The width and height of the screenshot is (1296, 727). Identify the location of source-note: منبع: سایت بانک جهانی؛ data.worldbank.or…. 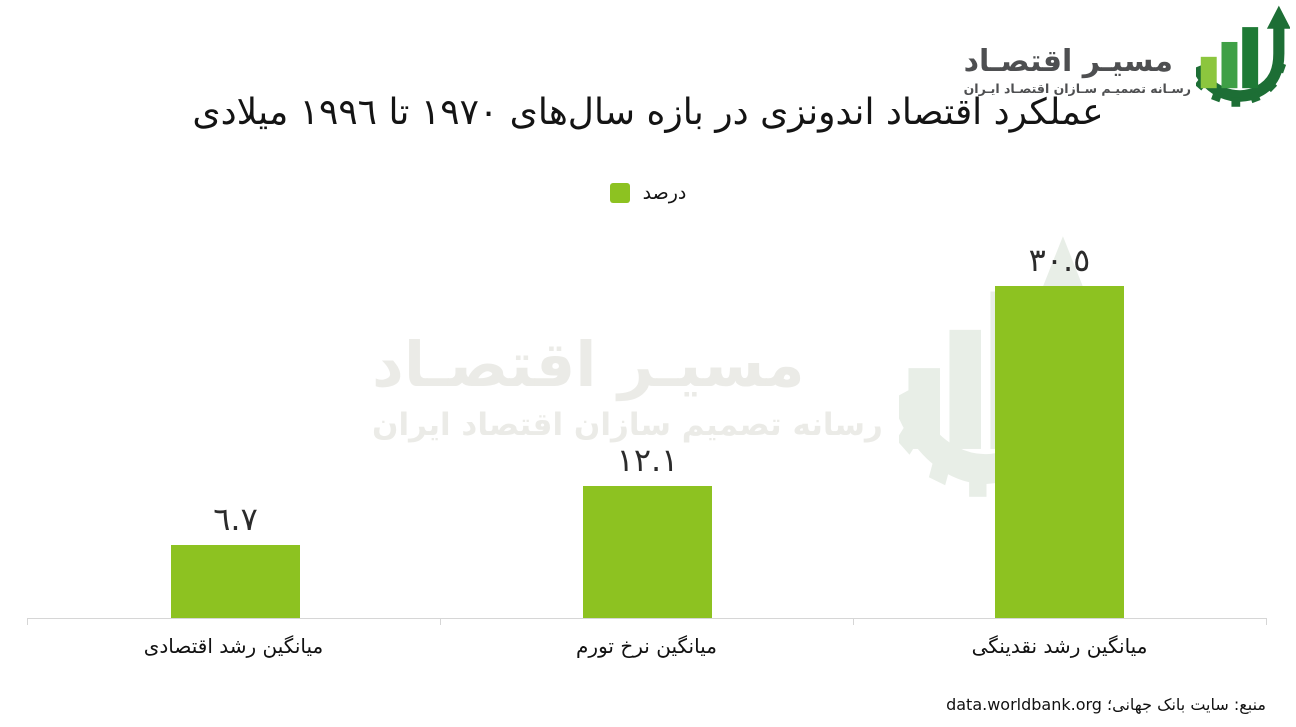
(1106, 704).